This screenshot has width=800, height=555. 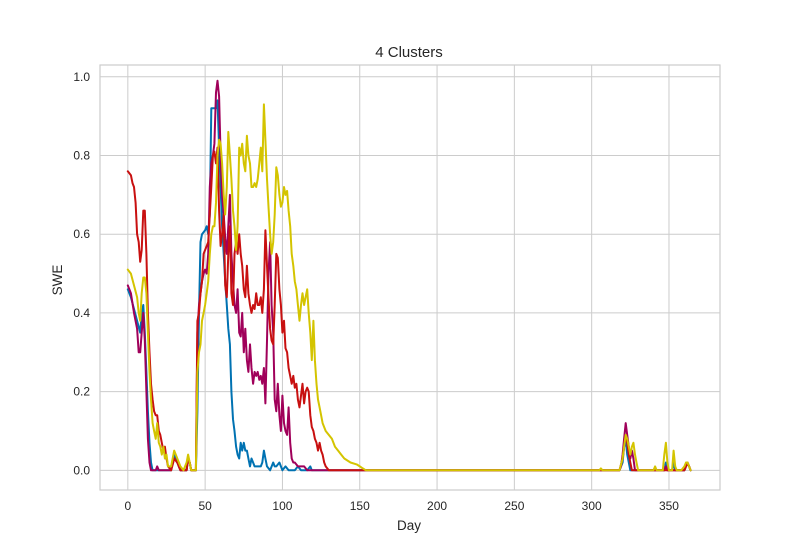 What do you see at coordinates (81, 77) in the screenshot?
I see `y-tick-label: 1.0` at bounding box center [81, 77].